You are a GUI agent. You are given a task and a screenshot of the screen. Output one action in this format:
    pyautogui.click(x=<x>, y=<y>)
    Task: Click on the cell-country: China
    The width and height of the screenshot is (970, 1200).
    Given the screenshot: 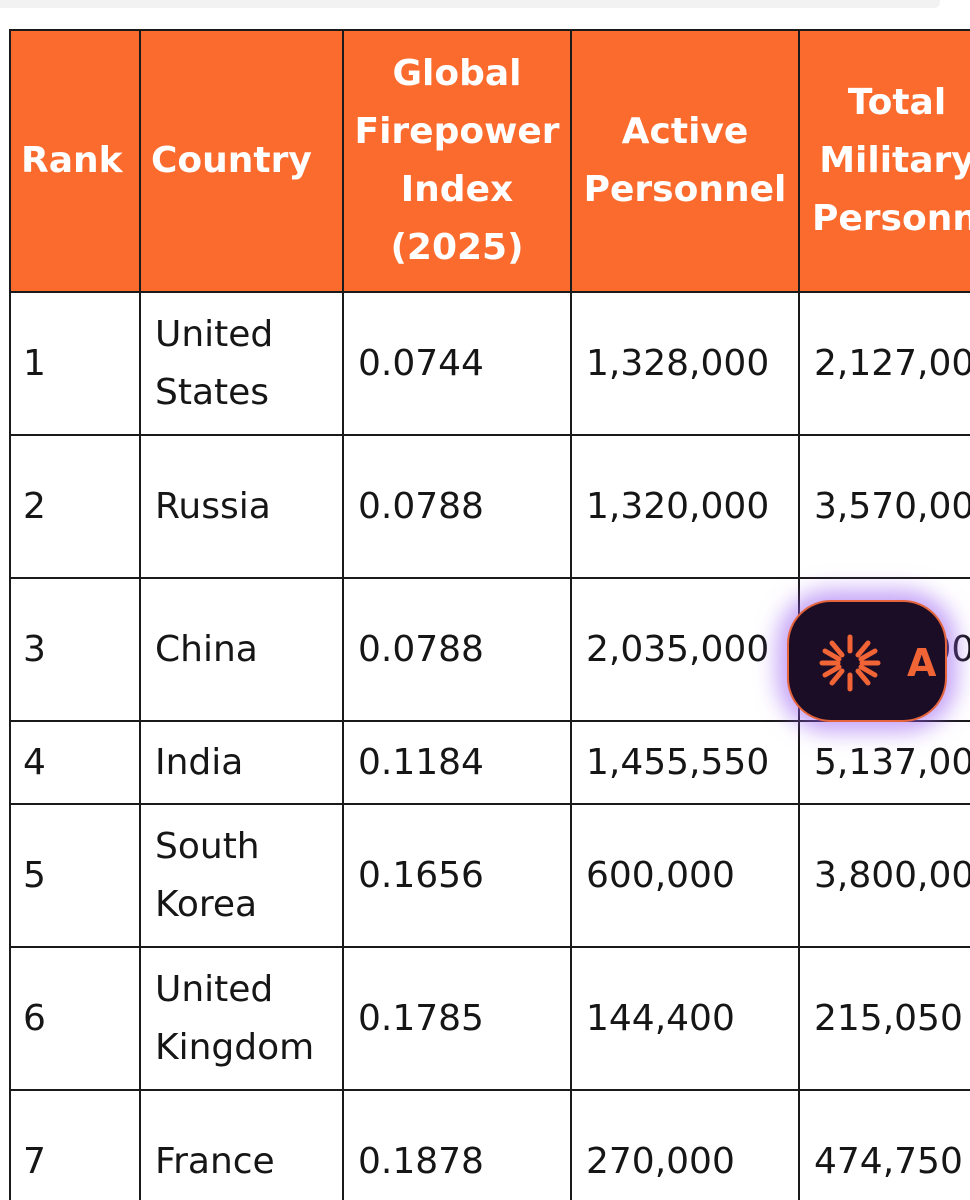 What is the action you would take?
    pyautogui.click(x=241, y=649)
    